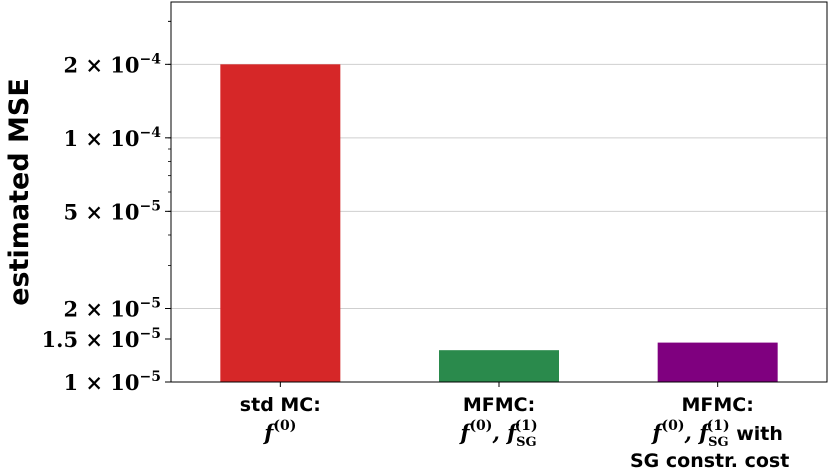  Describe the element at coordinates (279, 431) in the screenshot. I see `svg-text: f(0)​` at that location.